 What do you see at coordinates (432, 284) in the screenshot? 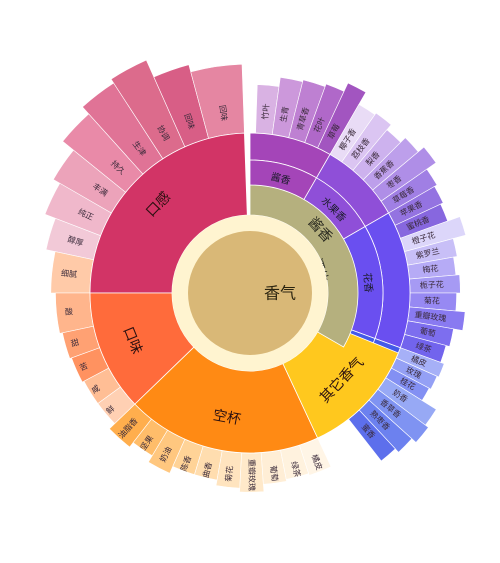
I see `leaf-right-label: 栀子花` at bounding box center [432, 284].